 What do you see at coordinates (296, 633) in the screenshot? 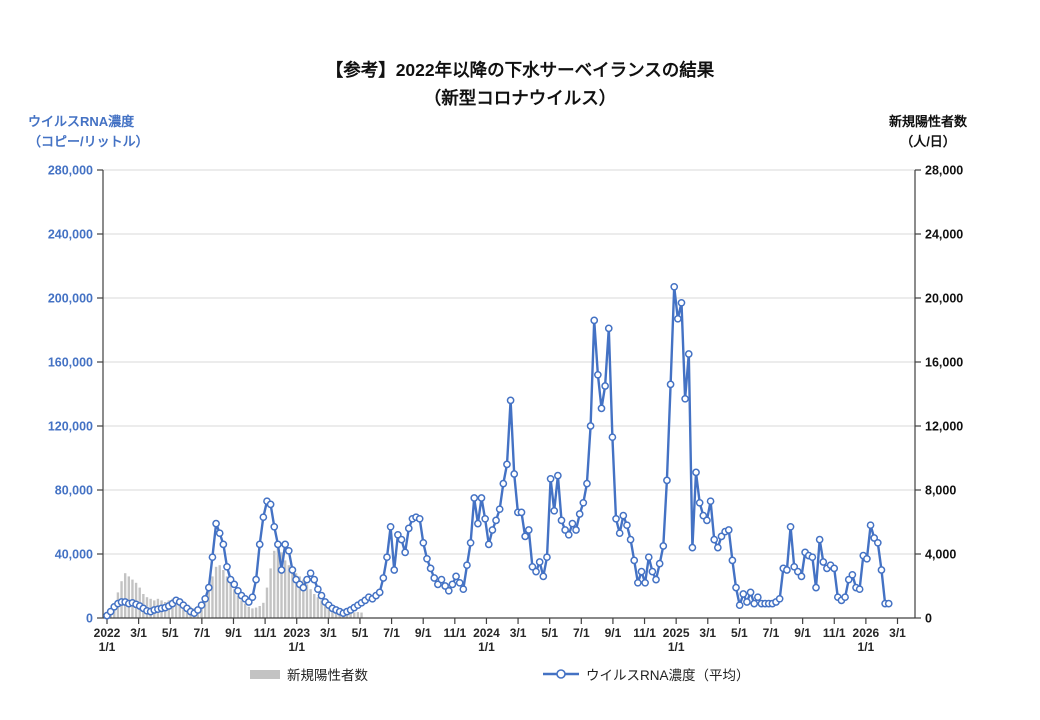
I see `svg-text: 2023` at bounding box center [296, 633].